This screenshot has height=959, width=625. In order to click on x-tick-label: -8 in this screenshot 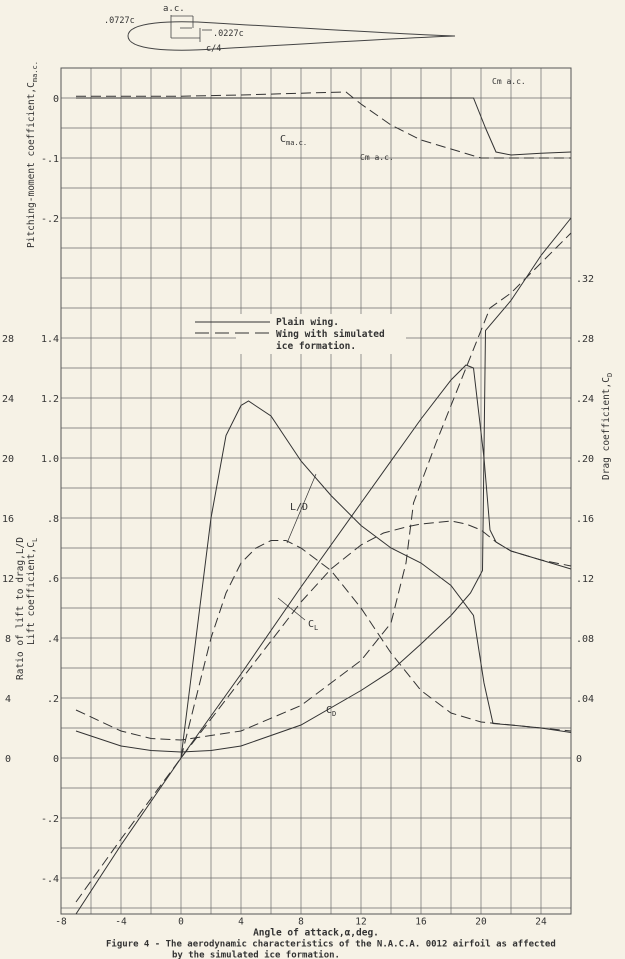, I will do `click(61, 922)`.